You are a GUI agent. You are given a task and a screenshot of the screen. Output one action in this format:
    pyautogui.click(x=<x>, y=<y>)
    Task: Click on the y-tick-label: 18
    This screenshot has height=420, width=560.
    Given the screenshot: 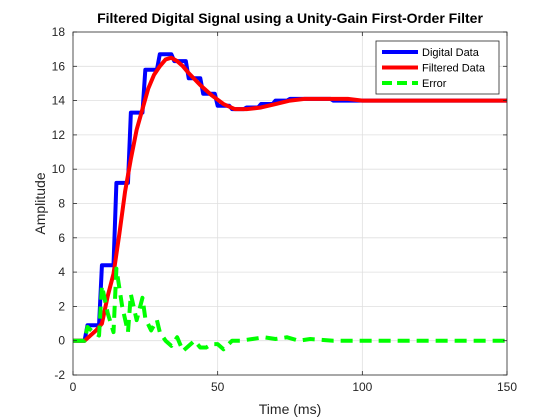 What is the action you would take?
    pyautogui.click(x=59, y=32)
    